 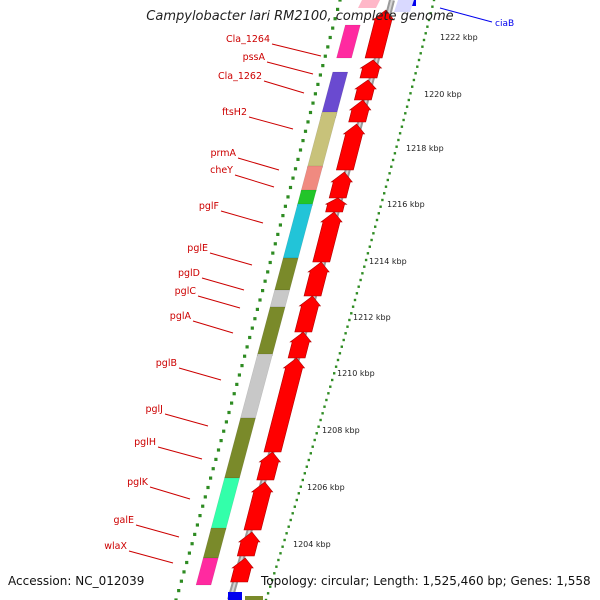 I want to click on gene-label-cla_1262: Cla_1262, so click(x=240, y=76).